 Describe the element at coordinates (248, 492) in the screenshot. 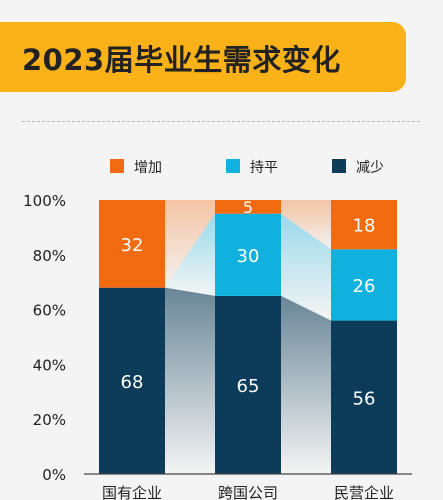

I see `x-tick-label: 跨国公司` at that location.